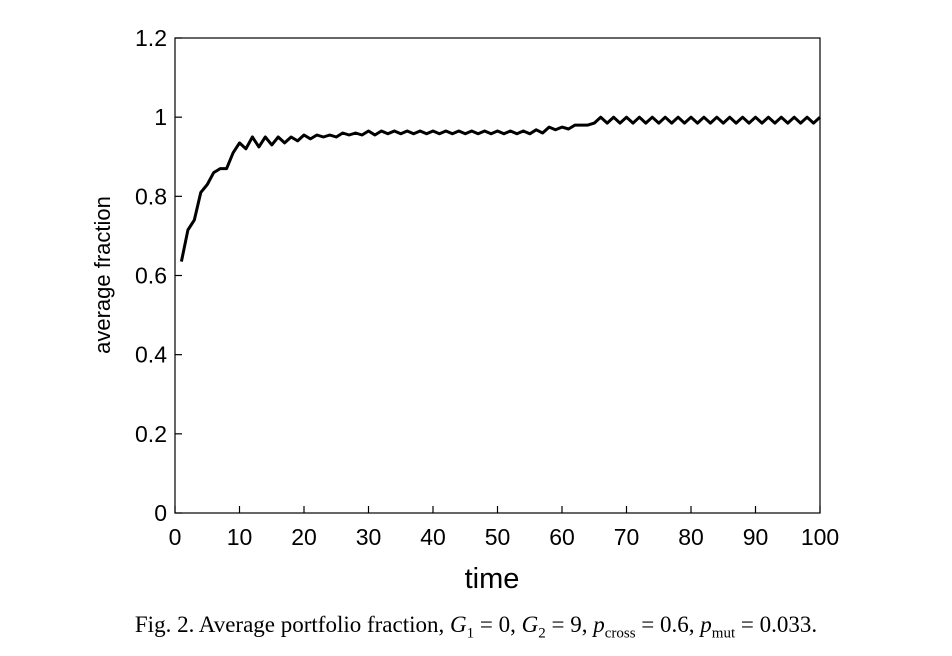  Describe the element at coordinates (458, 624) in the screenshot. I see `caption-g1-symbol: G` at that location.